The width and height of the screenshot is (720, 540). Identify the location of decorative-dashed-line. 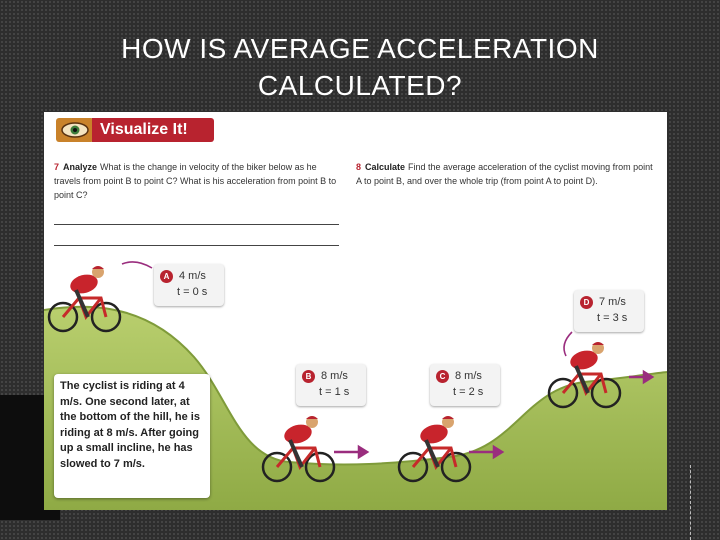
(691, 502).